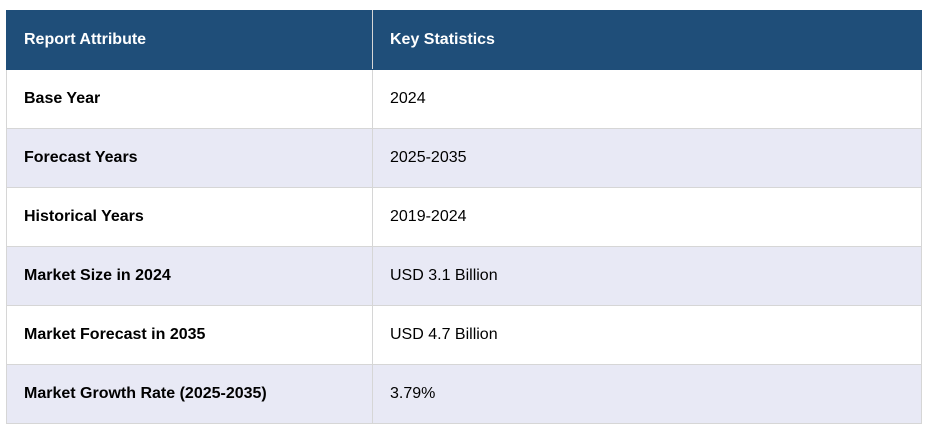  I want to click on value-cell: 2025-2035, so click(647, 158).